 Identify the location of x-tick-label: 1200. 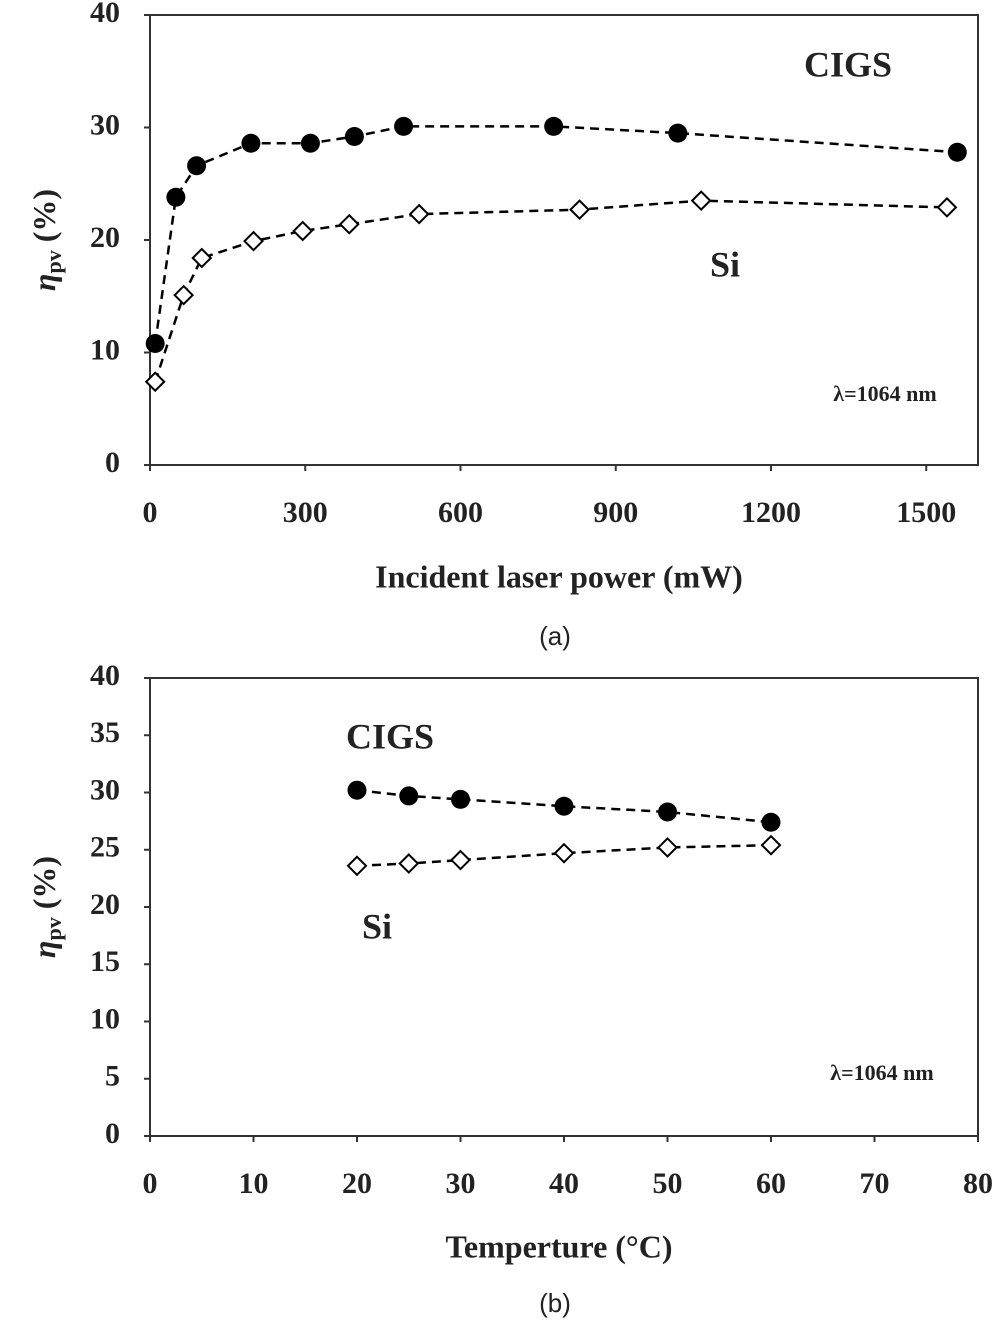
(771, 512).